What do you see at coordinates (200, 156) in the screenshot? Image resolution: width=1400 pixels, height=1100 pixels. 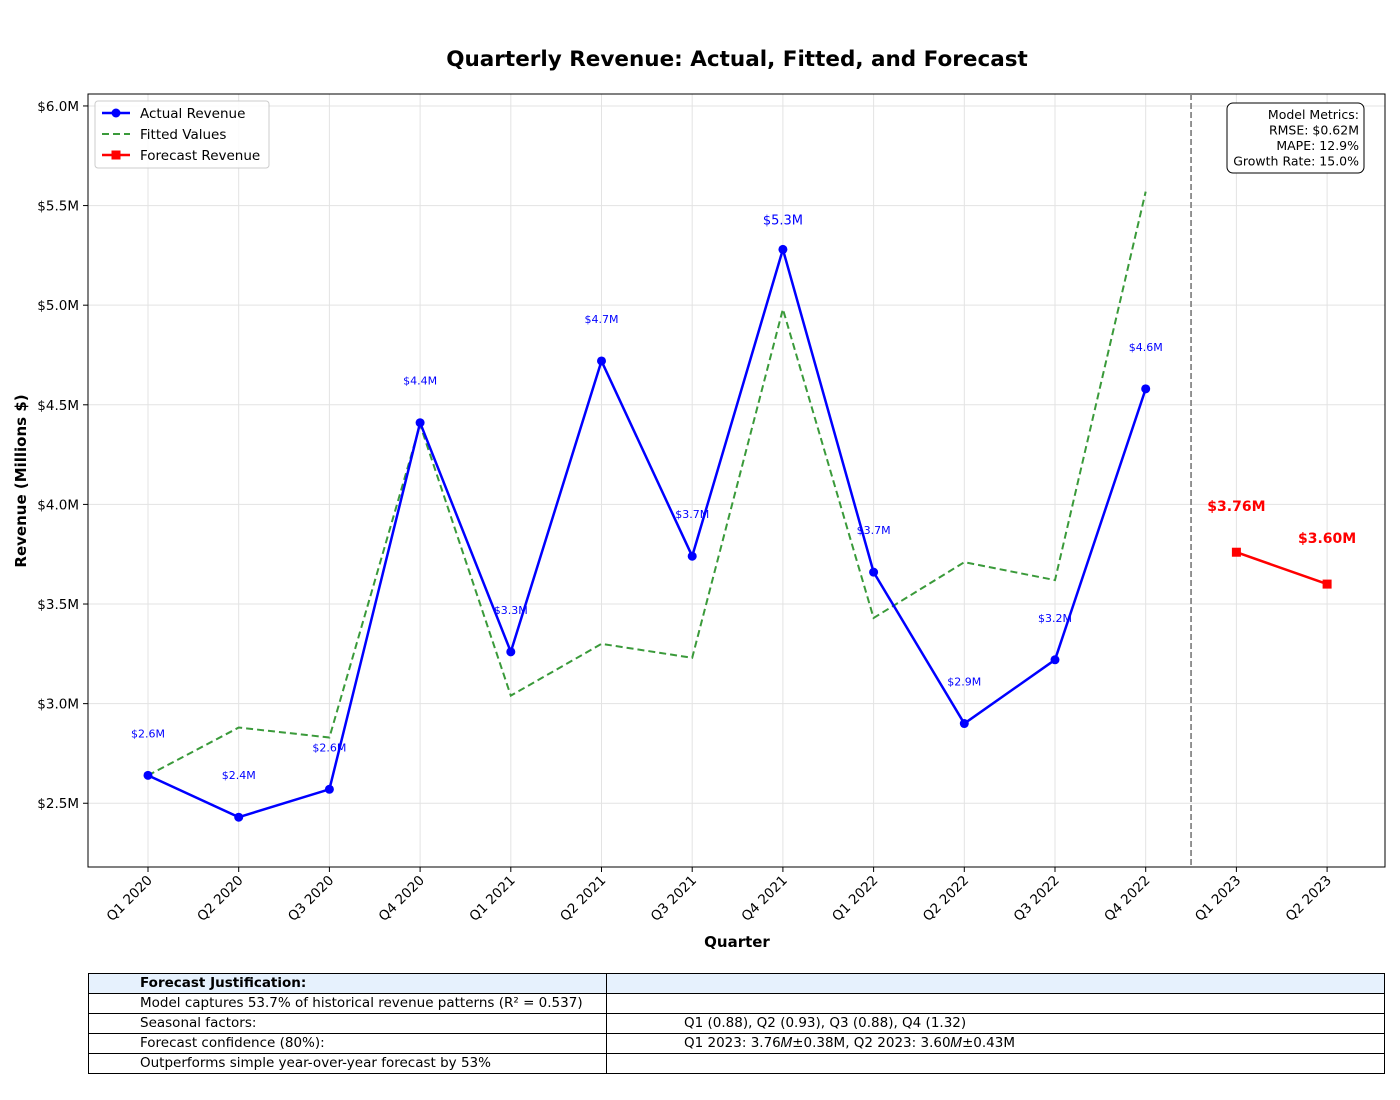 I see `legend-entry-label: Forecast Revenue` at bounding box center [200, 156].